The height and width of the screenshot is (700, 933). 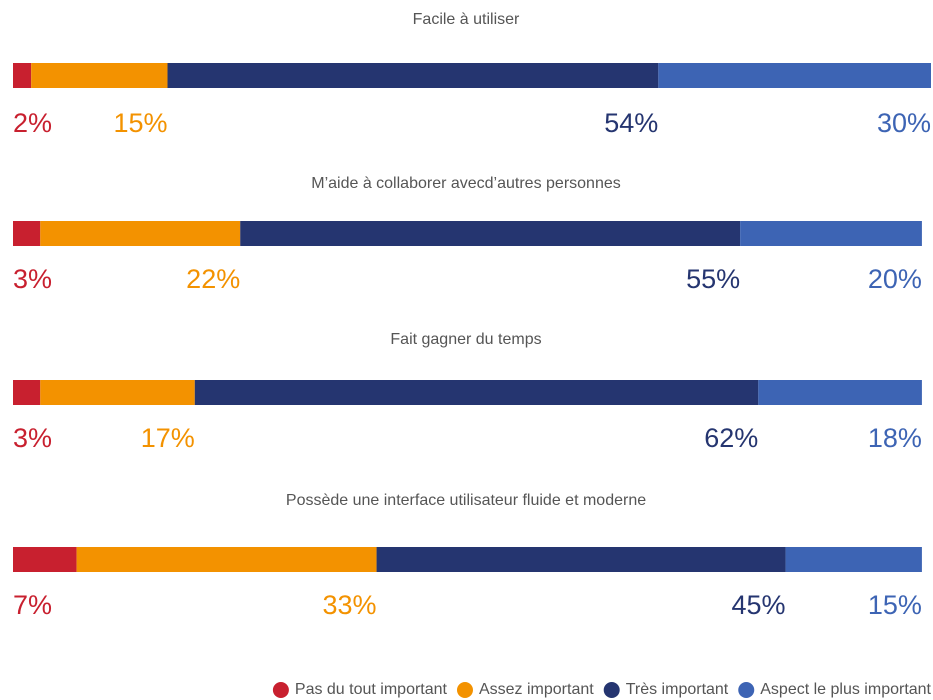 I want to click on bar-title: Facile à utiliser, so click(x=466, y=19).